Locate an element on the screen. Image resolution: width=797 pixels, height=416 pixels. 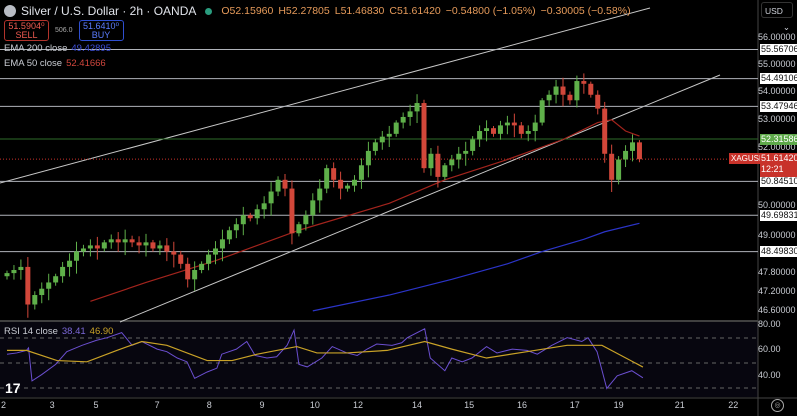
ema50-legend: EMA 50 close 52.41666 is located at coordinates (55, 63).